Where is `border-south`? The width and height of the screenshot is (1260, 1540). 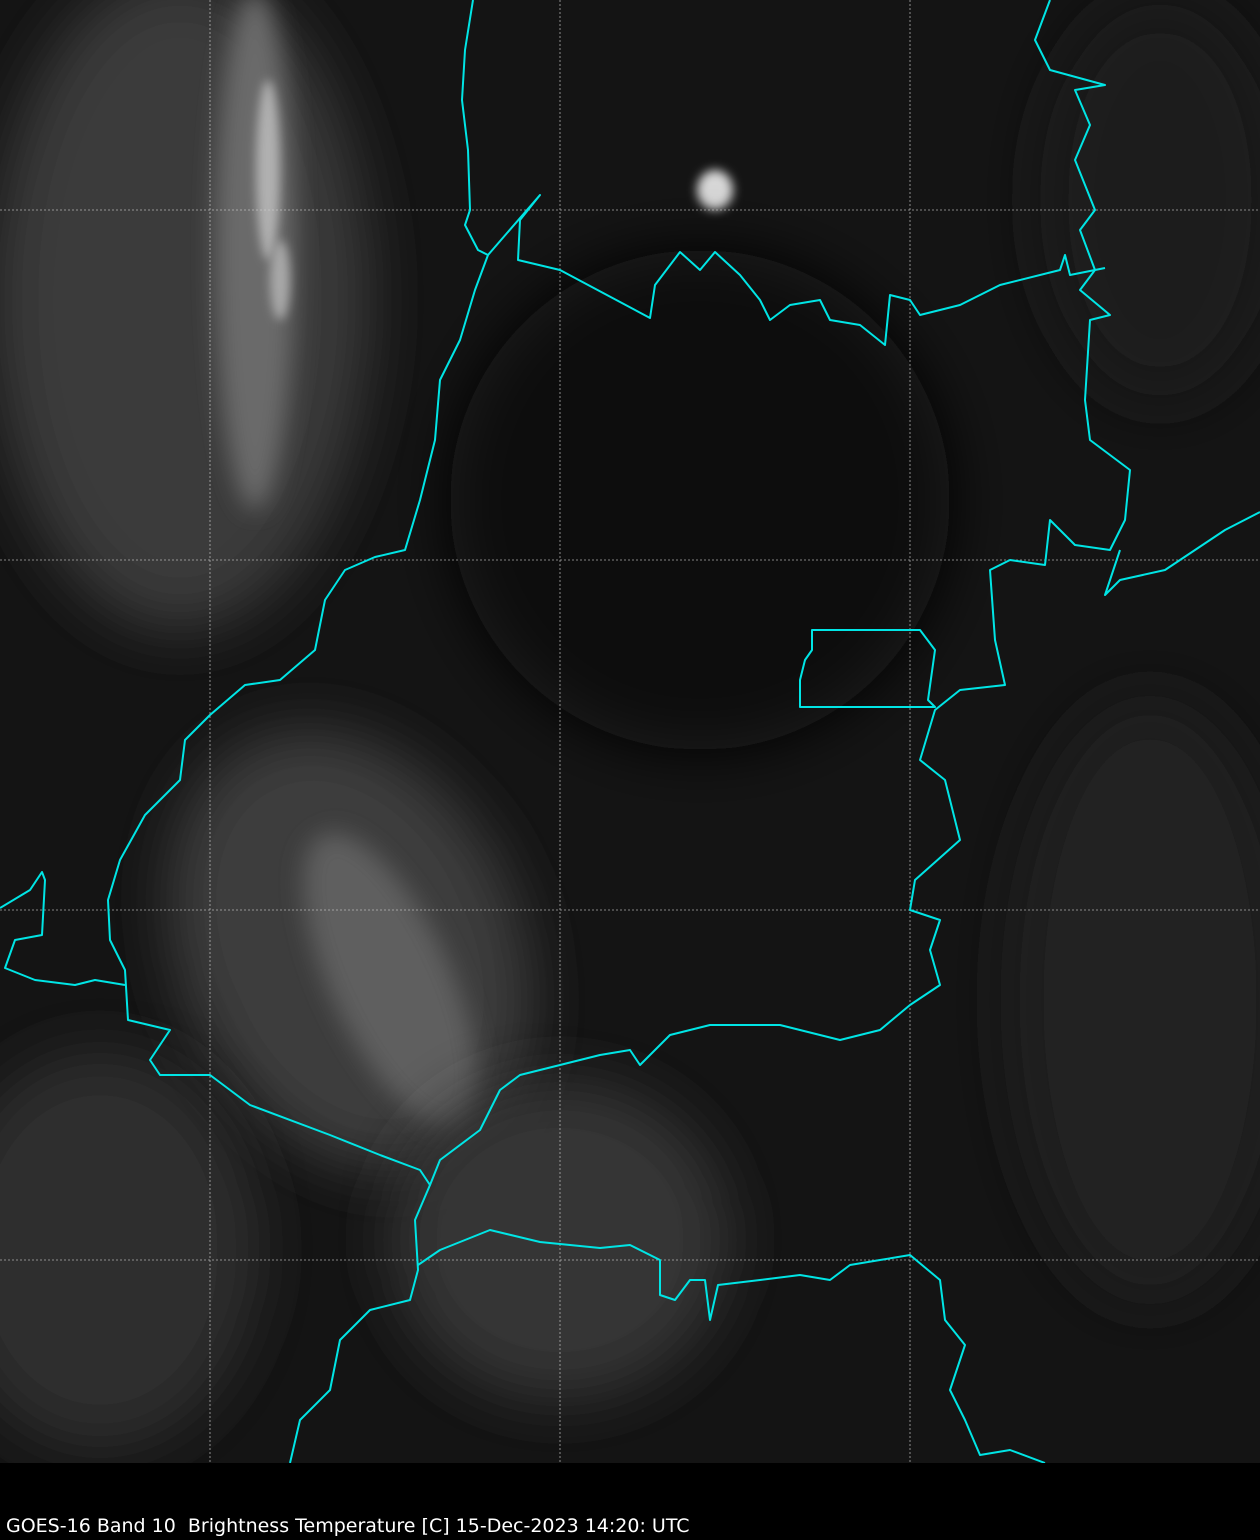 border-south is located at coordinates (731, 1346).